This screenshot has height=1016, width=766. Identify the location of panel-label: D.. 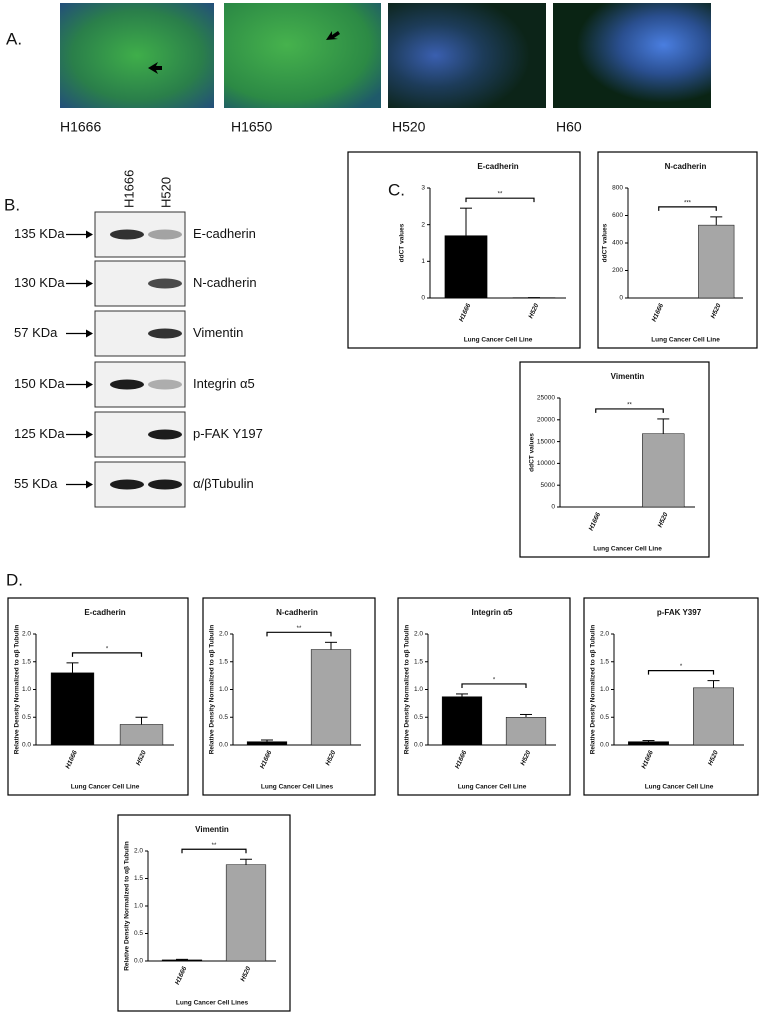
(14, 579).